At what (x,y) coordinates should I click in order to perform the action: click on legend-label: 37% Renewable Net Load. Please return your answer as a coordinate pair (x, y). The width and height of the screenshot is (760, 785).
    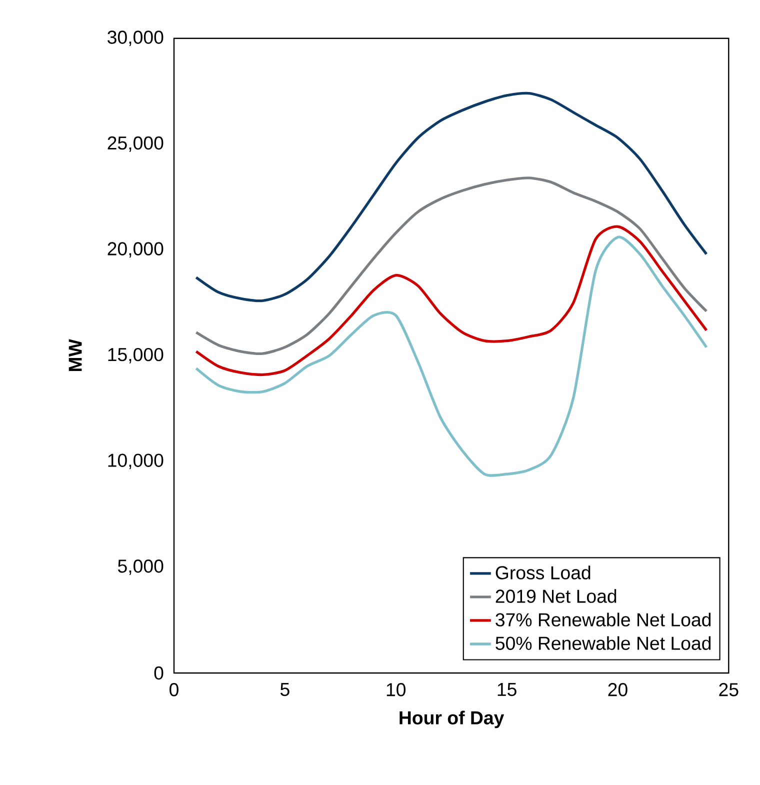
    Looking at the image, I should click on (603, 619).